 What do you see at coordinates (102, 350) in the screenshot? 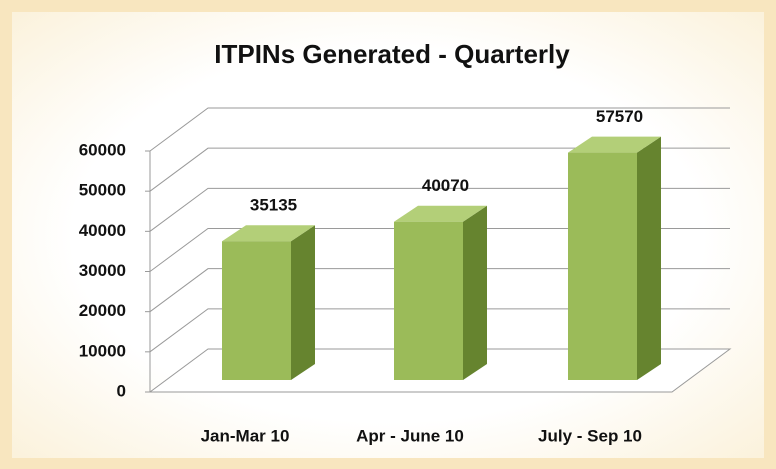
I see `y-tick-label: 10000` at bounding box center [102, 350].